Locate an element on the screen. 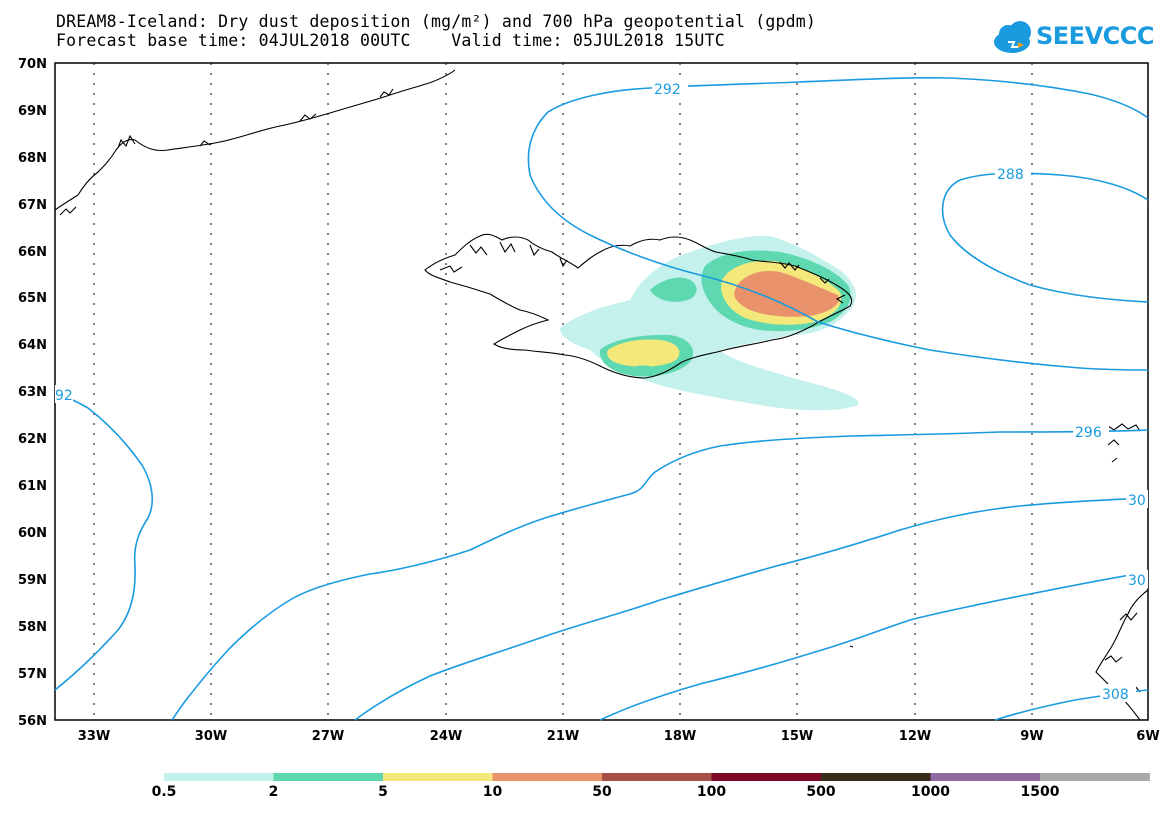 This screenshot has width=1175, height=815. lat-label-56n: 56N is located at coordinates (32, 721).